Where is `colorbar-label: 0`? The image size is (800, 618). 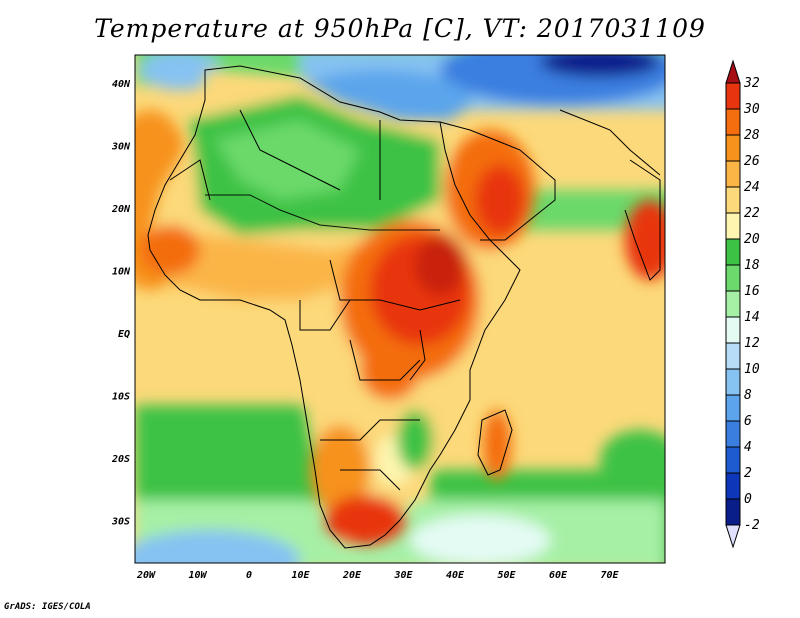 colorbar-label: 0 is located at coordinates (748, 499).